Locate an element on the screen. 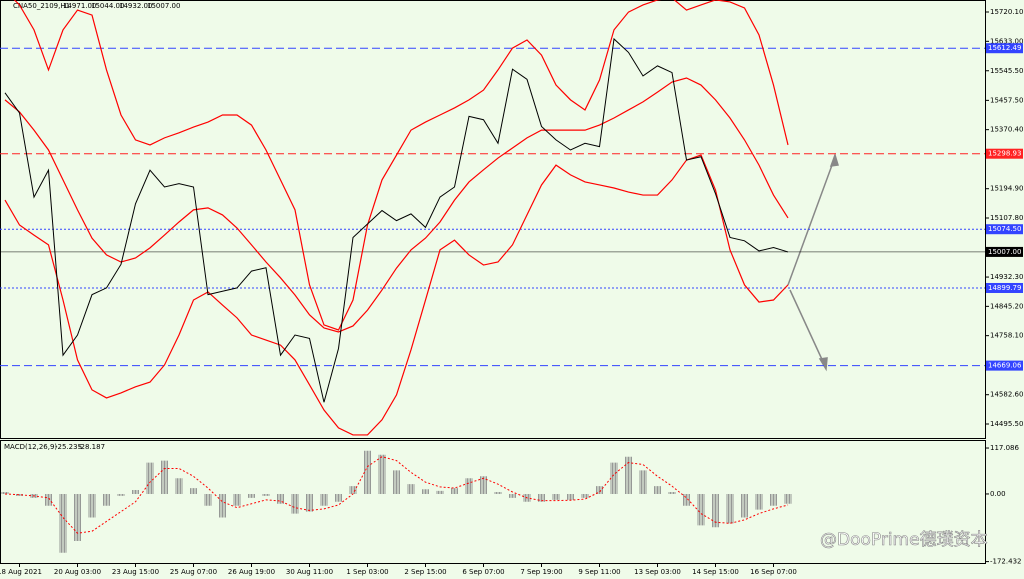 The image size is (1024, 579). level-label: 15074.50 is located at coordinates (1004, 229).